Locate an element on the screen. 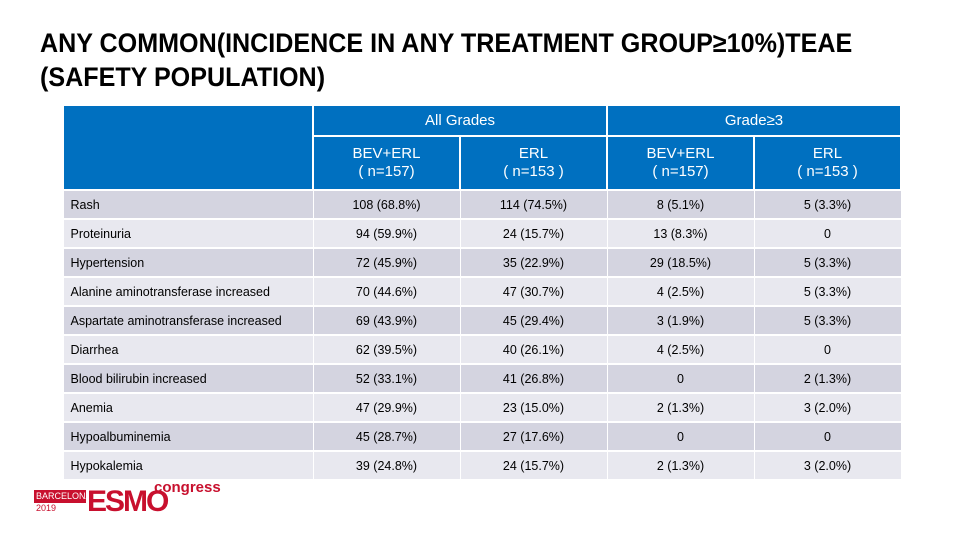 The image size is (960, 540). row-label: Hypoalbuminemia is located at coordinates (188, 436).